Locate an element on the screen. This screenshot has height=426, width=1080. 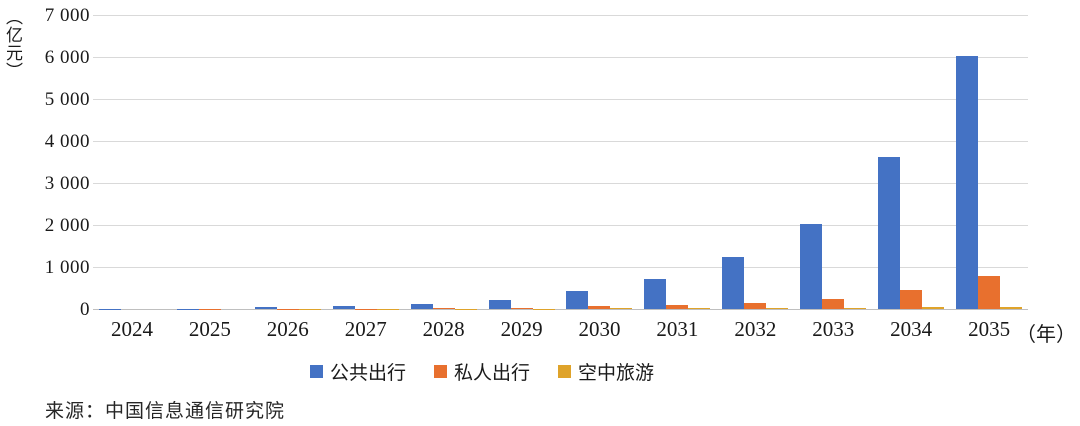
bar-air-tourism-2033 is located at coordinates (855, 308).